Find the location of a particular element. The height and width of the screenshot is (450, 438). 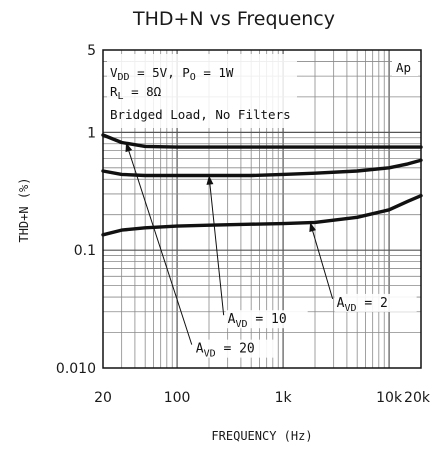

x-tick-label: 1k is located at coordinates (284, 398).